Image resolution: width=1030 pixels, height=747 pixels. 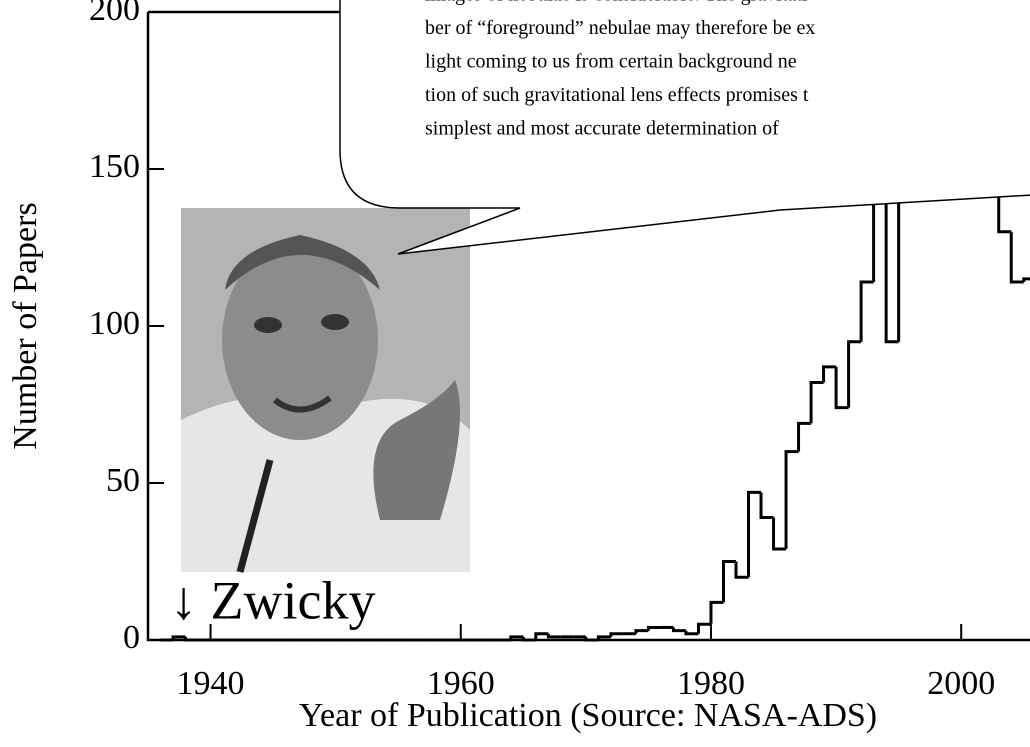 I want to click on photo, so click(x=325, y=390).